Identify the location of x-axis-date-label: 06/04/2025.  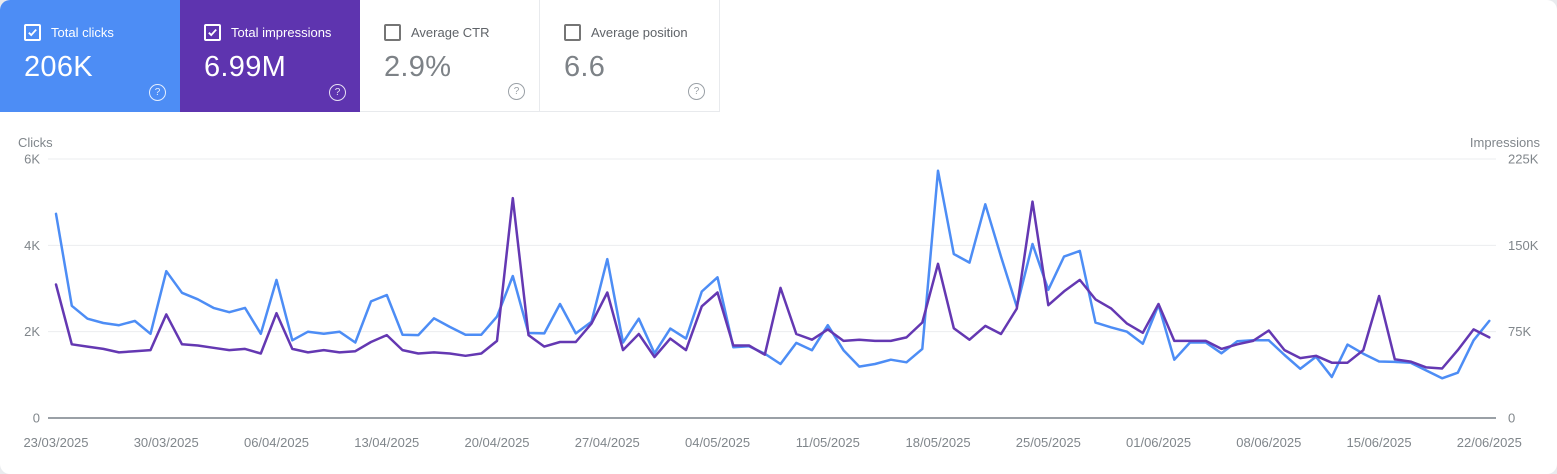
(276, 442).